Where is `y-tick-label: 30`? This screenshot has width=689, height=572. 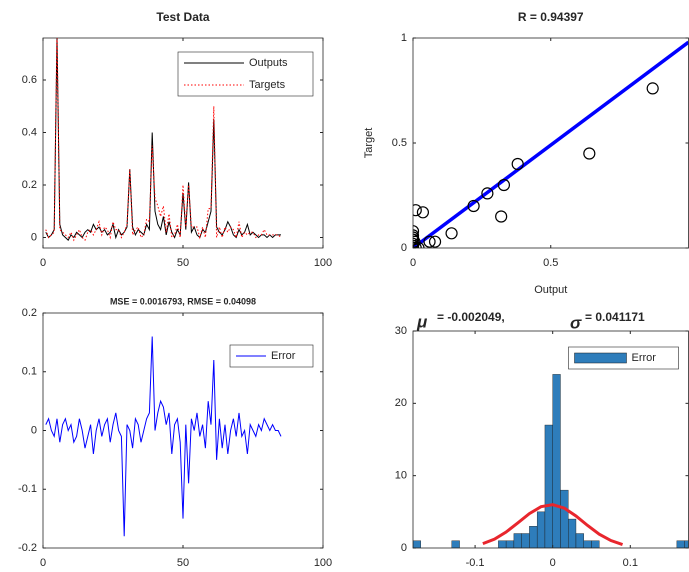
y-tick-label: 30 is located at coordinates (401, 331).